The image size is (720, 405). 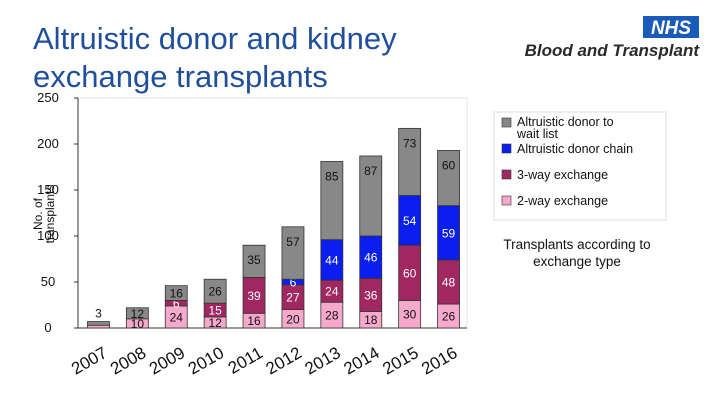 What do you see at coordinates (671, 28) in the screenshot?
I see `svg-text: NHS` at bounding box center [671, 28].